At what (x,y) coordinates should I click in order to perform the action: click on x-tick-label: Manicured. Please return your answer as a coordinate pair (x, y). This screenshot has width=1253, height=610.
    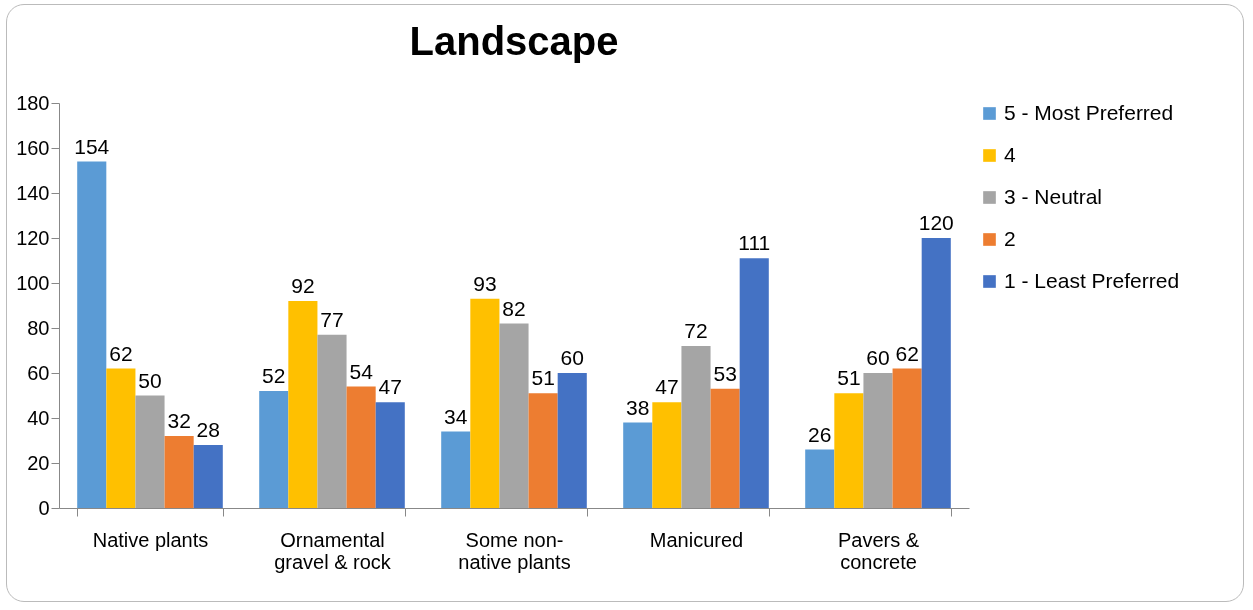
    Looking at the image, I should click on (696, 539).